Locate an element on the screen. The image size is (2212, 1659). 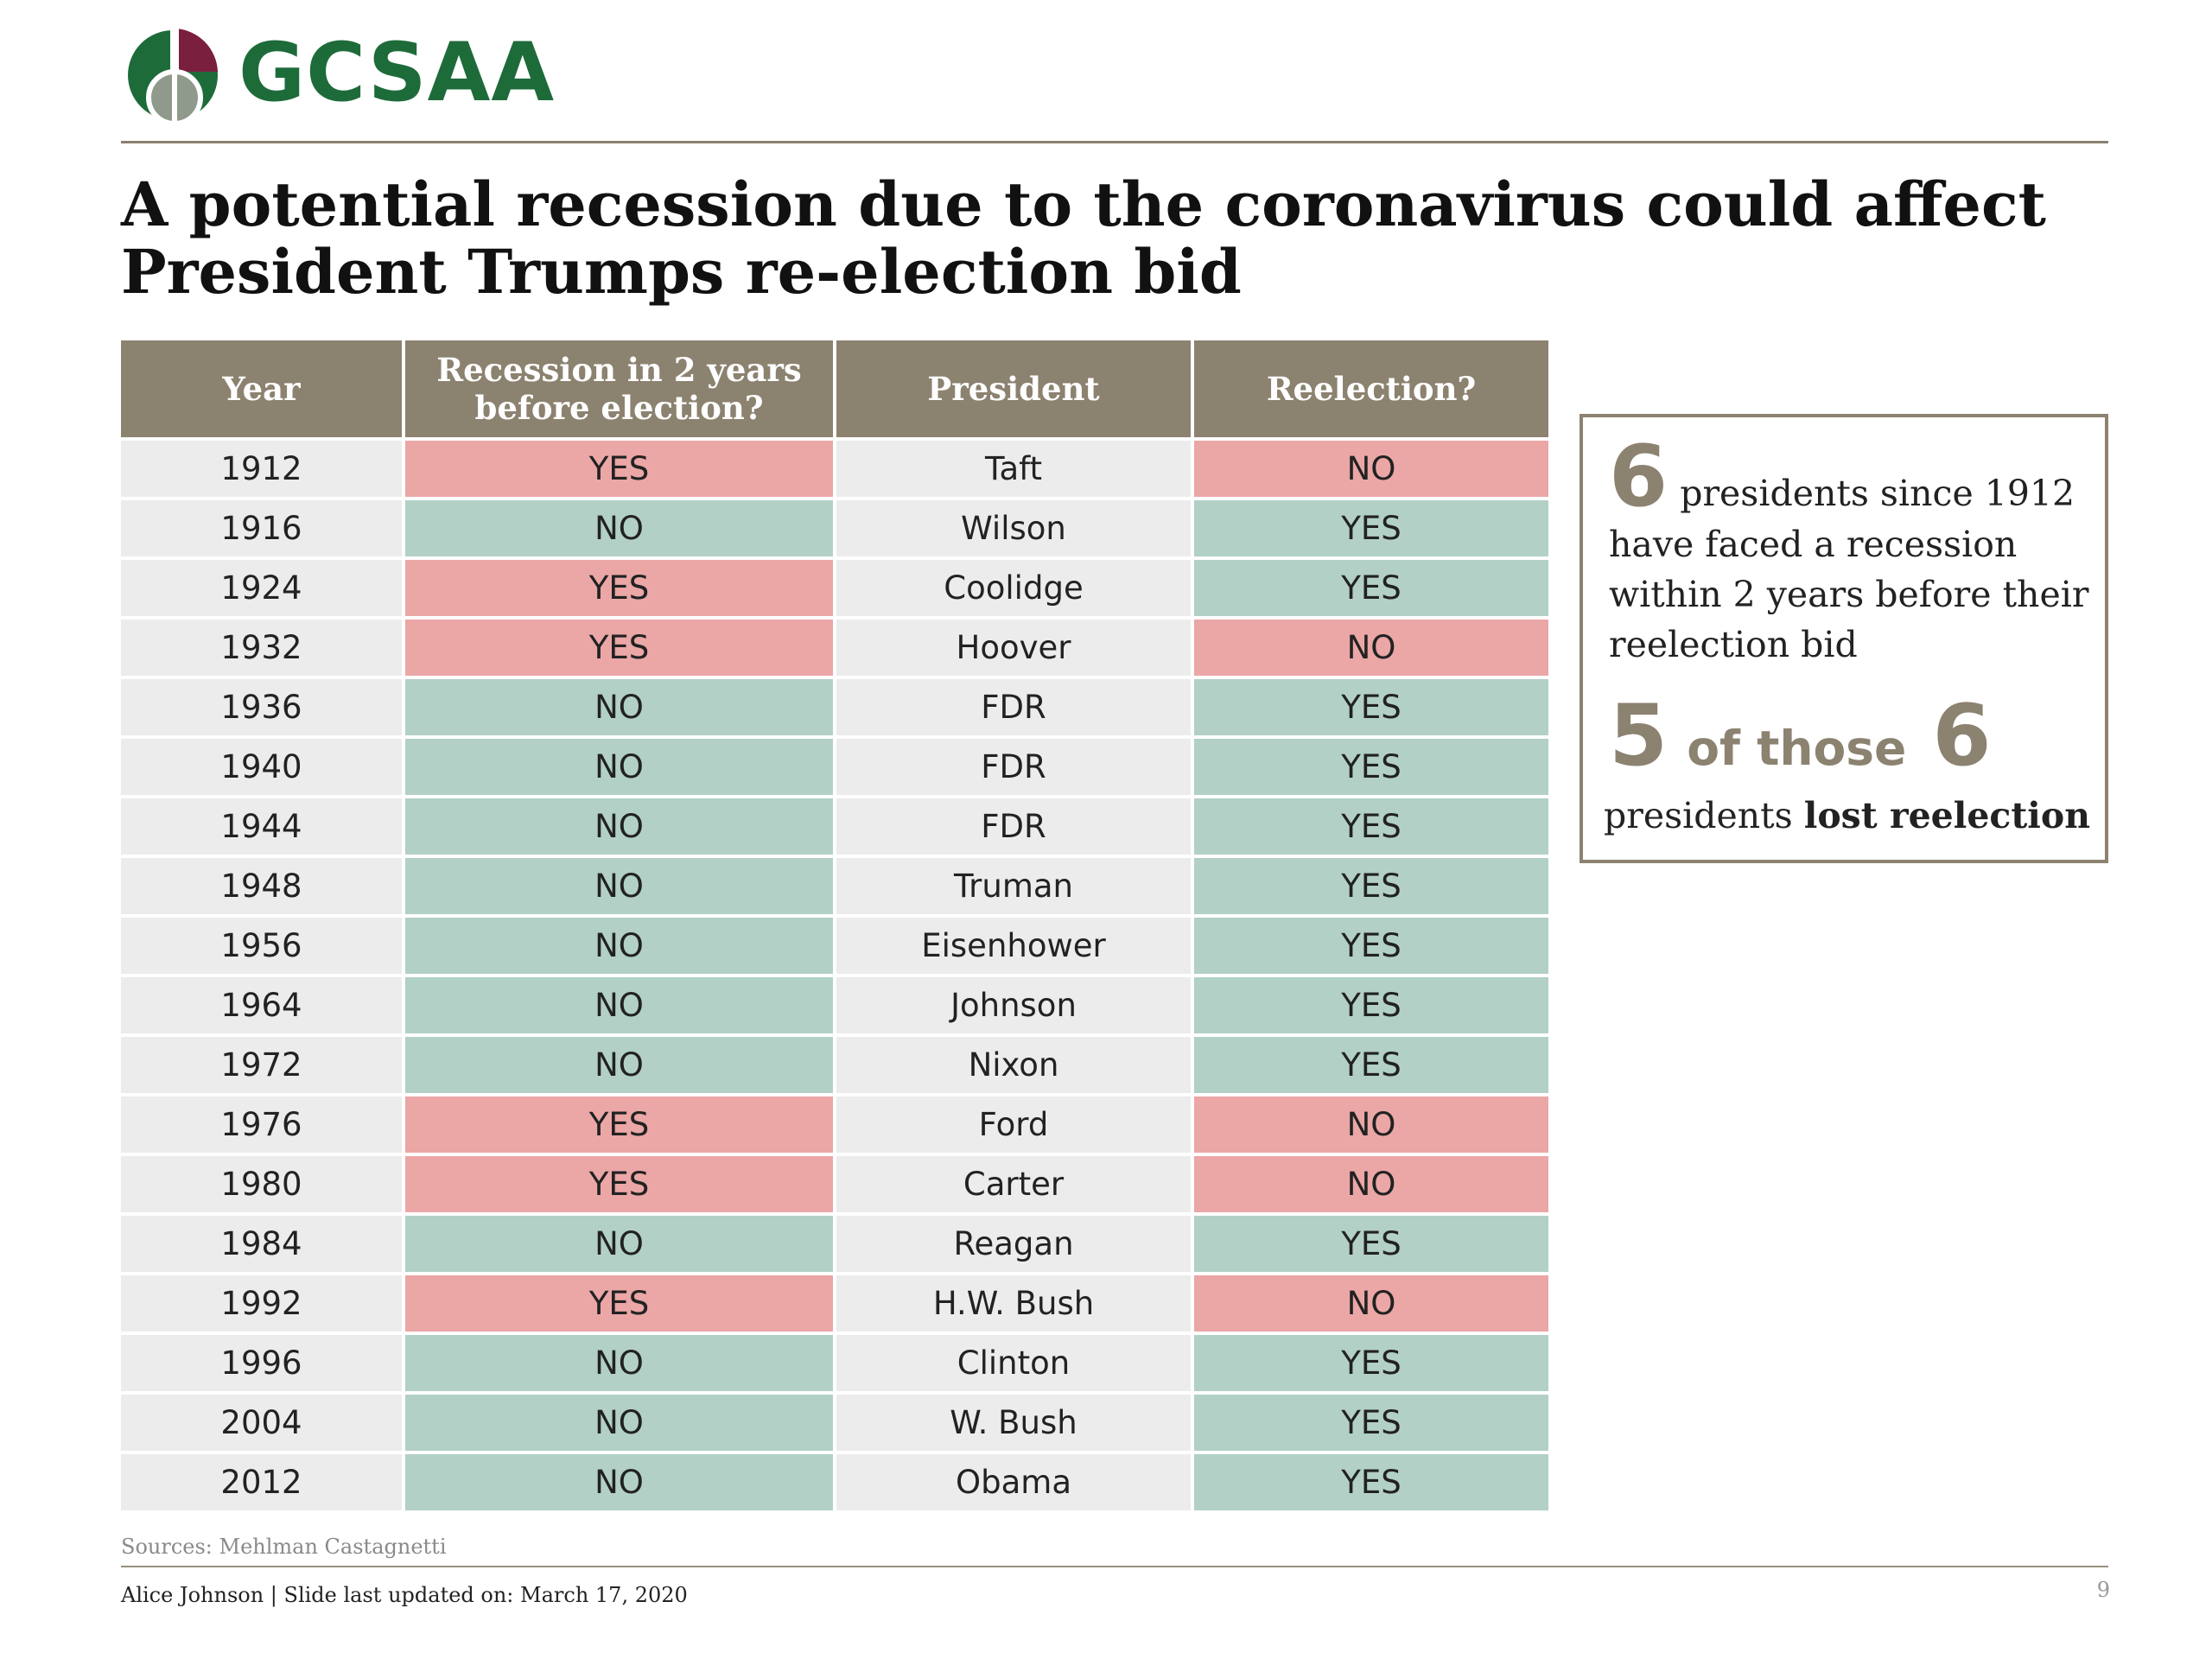
callout-text-2-prefix: presidents is located at coordinates (1698, 815).